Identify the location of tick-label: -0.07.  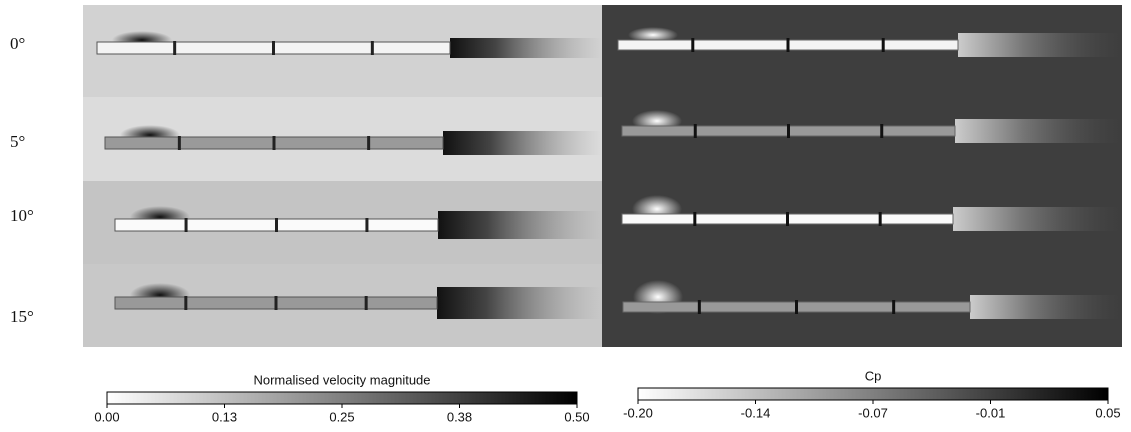
(873, 412).